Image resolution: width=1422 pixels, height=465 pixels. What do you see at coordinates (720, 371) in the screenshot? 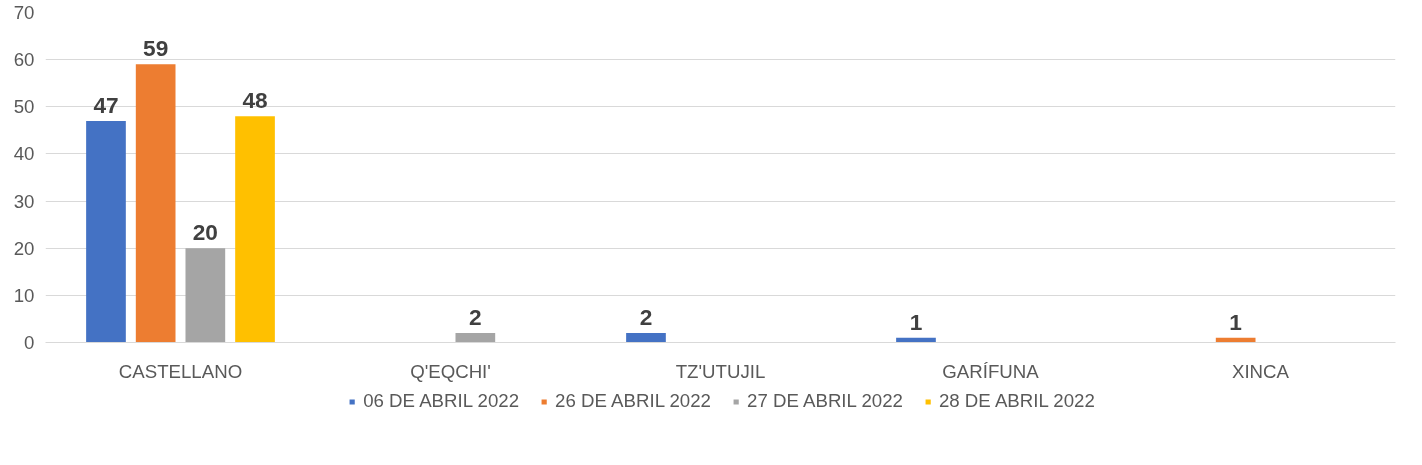
I see `x-tick-label: TZ'UTUJIL` at bounding box center [720, 371].